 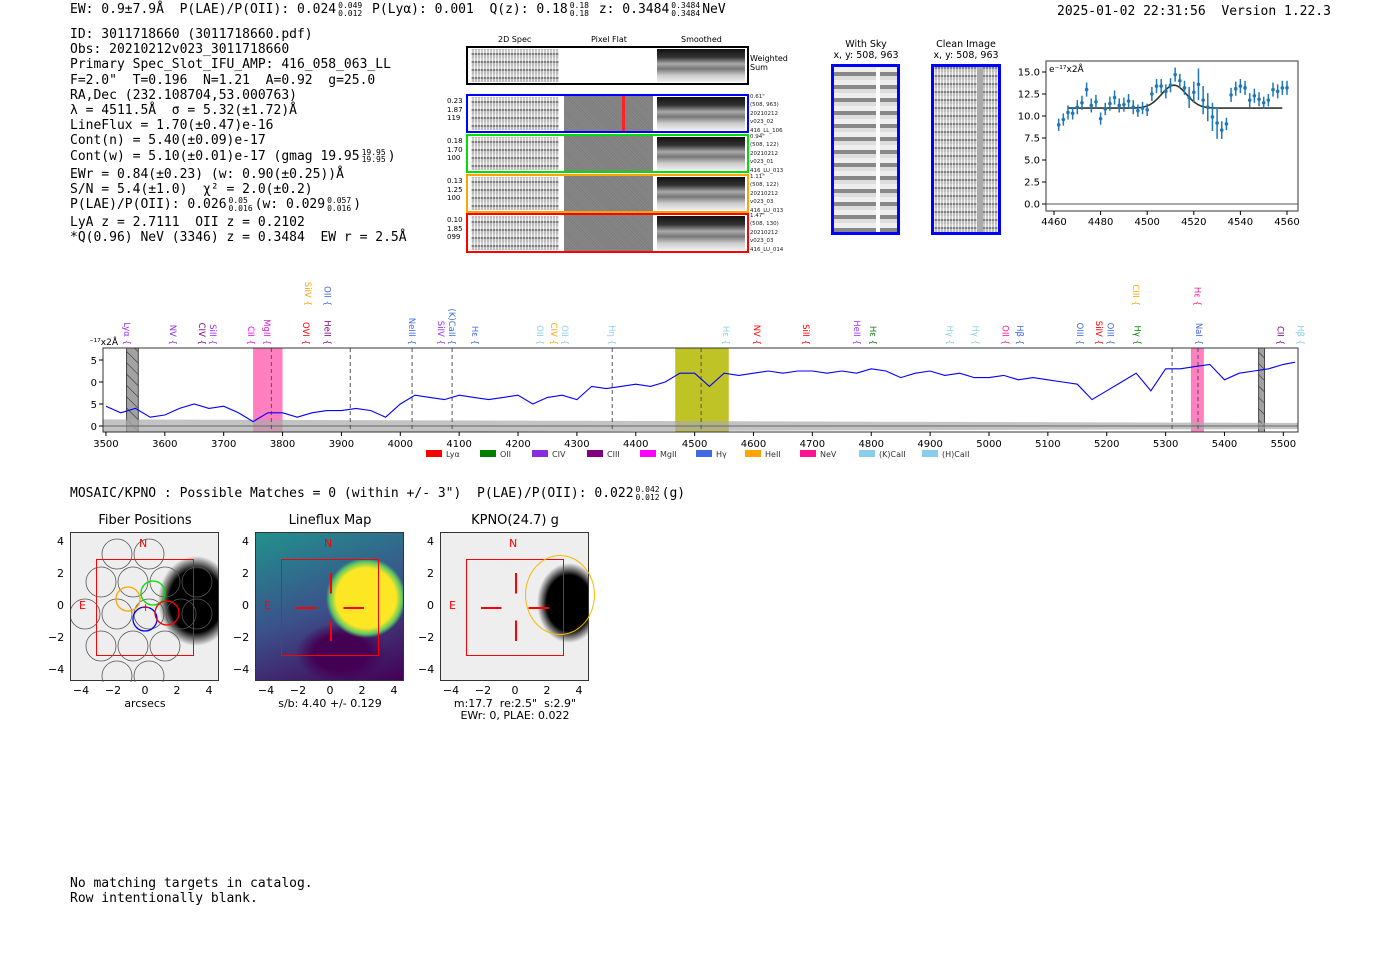 What do you see at coordinates (238, 201) in the screenshot?
I see `plae2-hi: 0.05` at bounding box center [238, 201].